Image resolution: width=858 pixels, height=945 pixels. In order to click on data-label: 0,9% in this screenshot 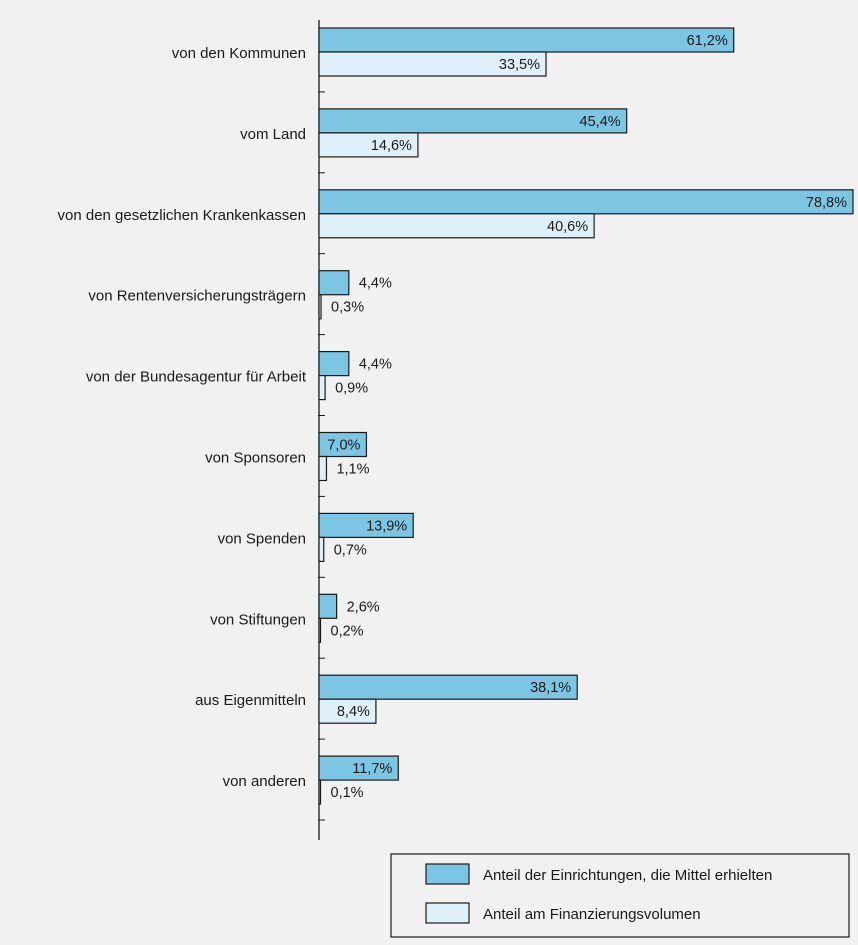, I will do `click(351, 389)`.